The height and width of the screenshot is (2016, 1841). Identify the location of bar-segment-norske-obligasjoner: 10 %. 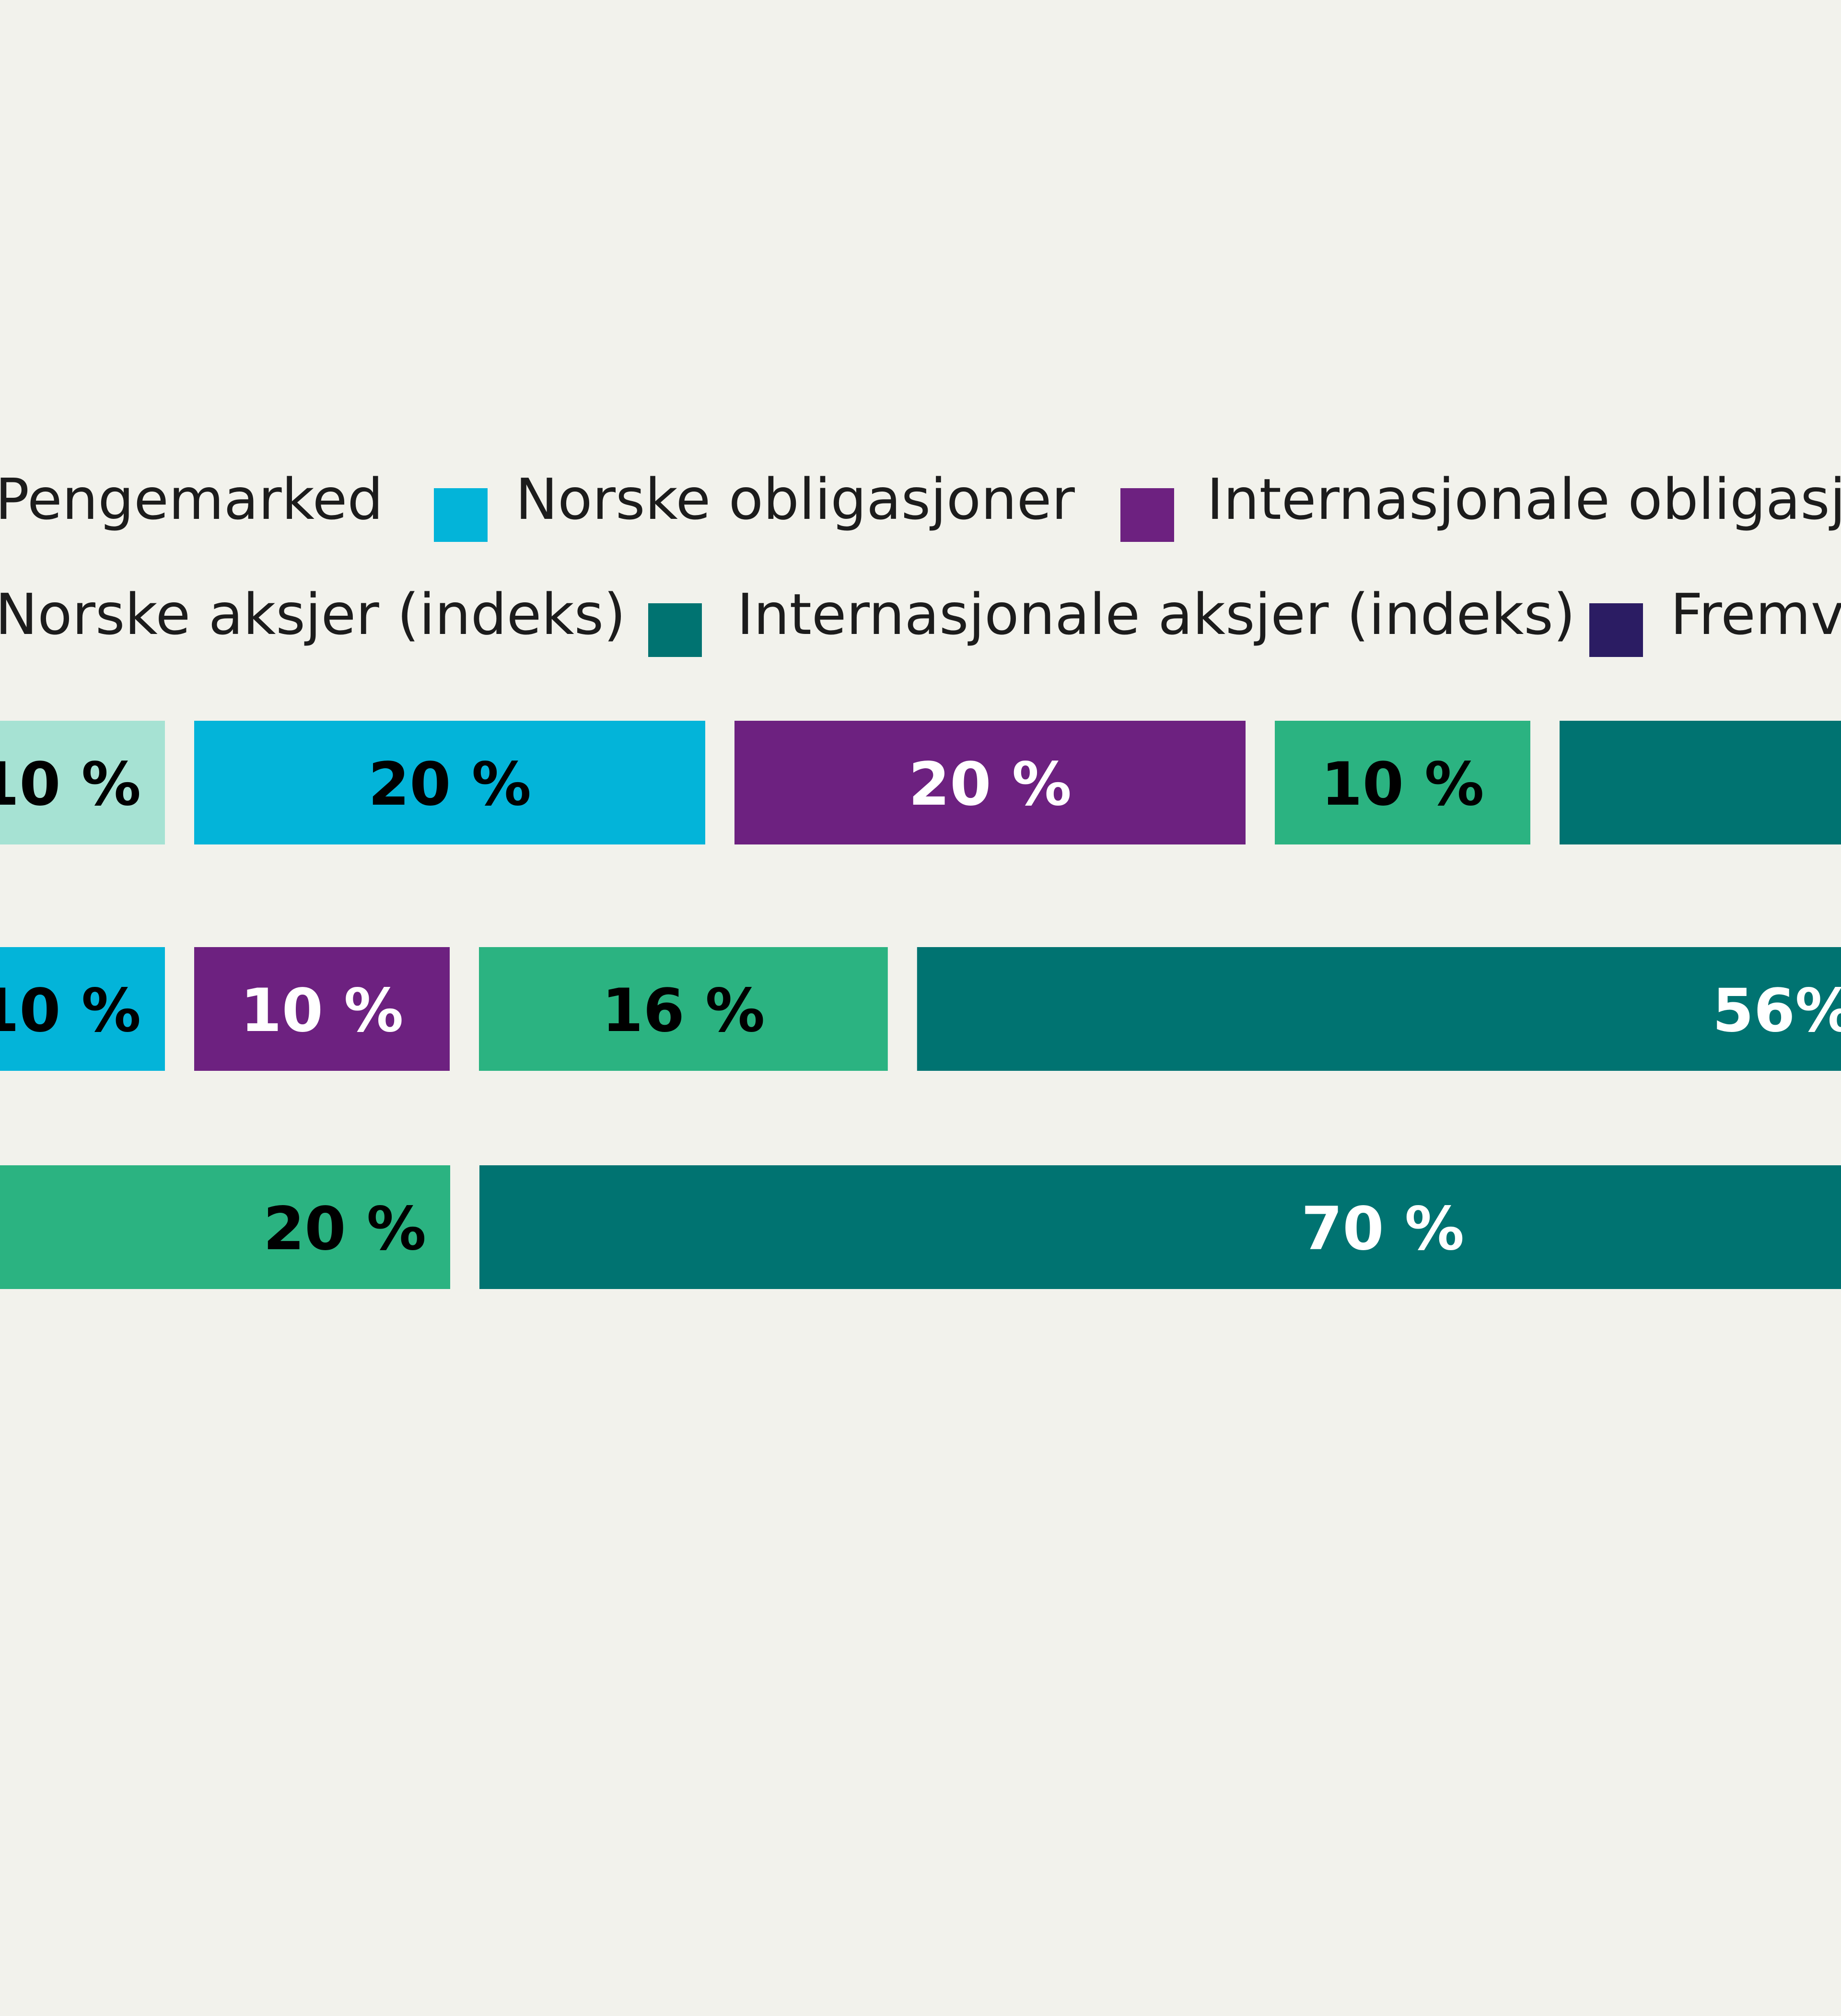
(82, 1009).